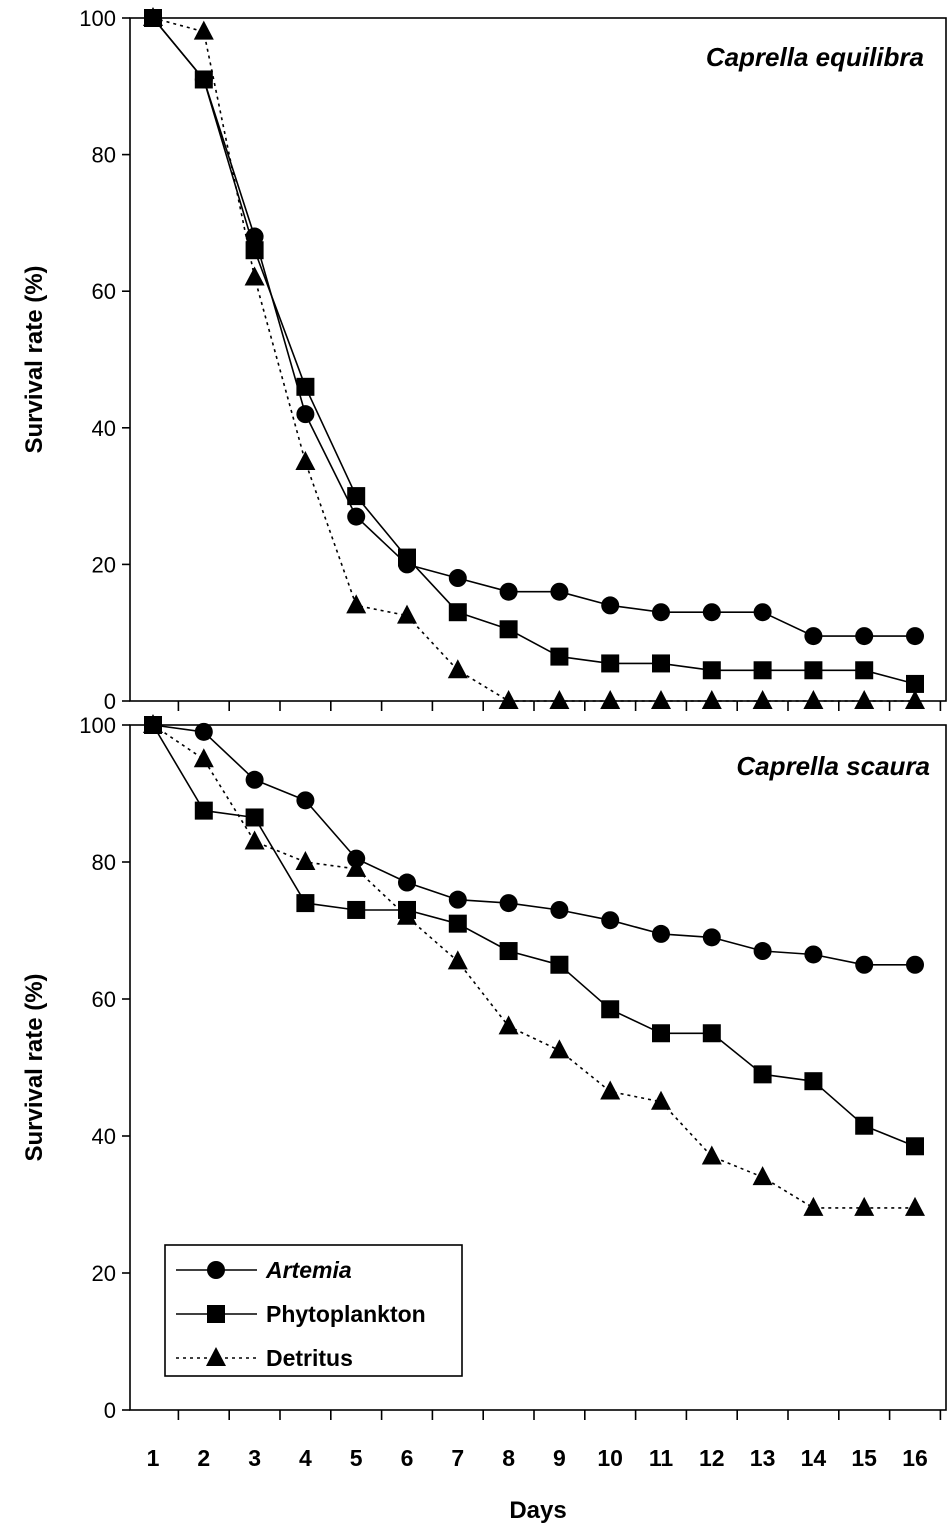  I want to click on series-line-artemia, so click(533, 845).